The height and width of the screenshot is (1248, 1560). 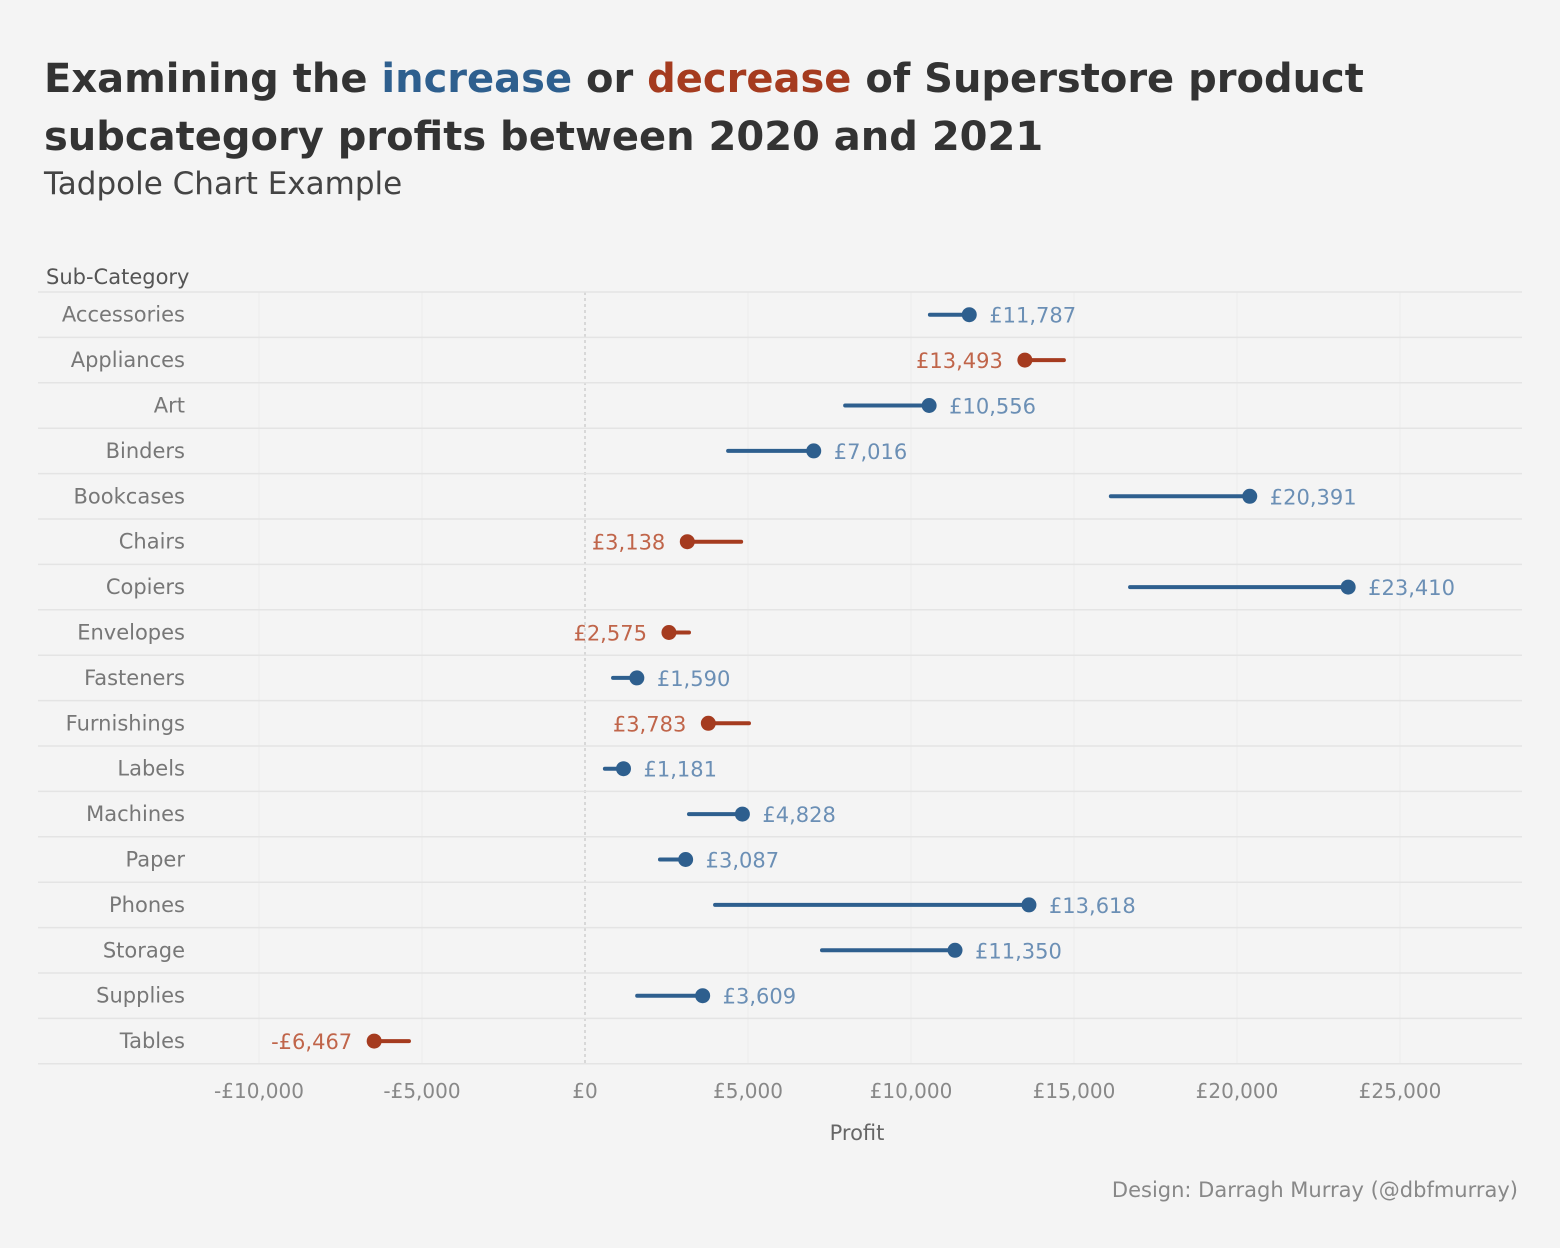 What do you see at coordinates (135, 814) in the screenshot?
I see `category-label: Machines` at bounding box center [135, 814].